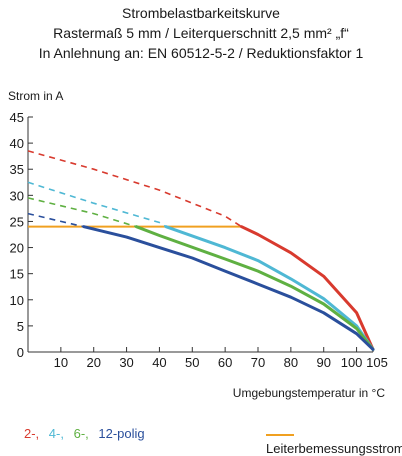  What do you see at coordinates (20, 352) in the screenshot?
I see `y-tick-label: 0` at bounding box center [20, 352].